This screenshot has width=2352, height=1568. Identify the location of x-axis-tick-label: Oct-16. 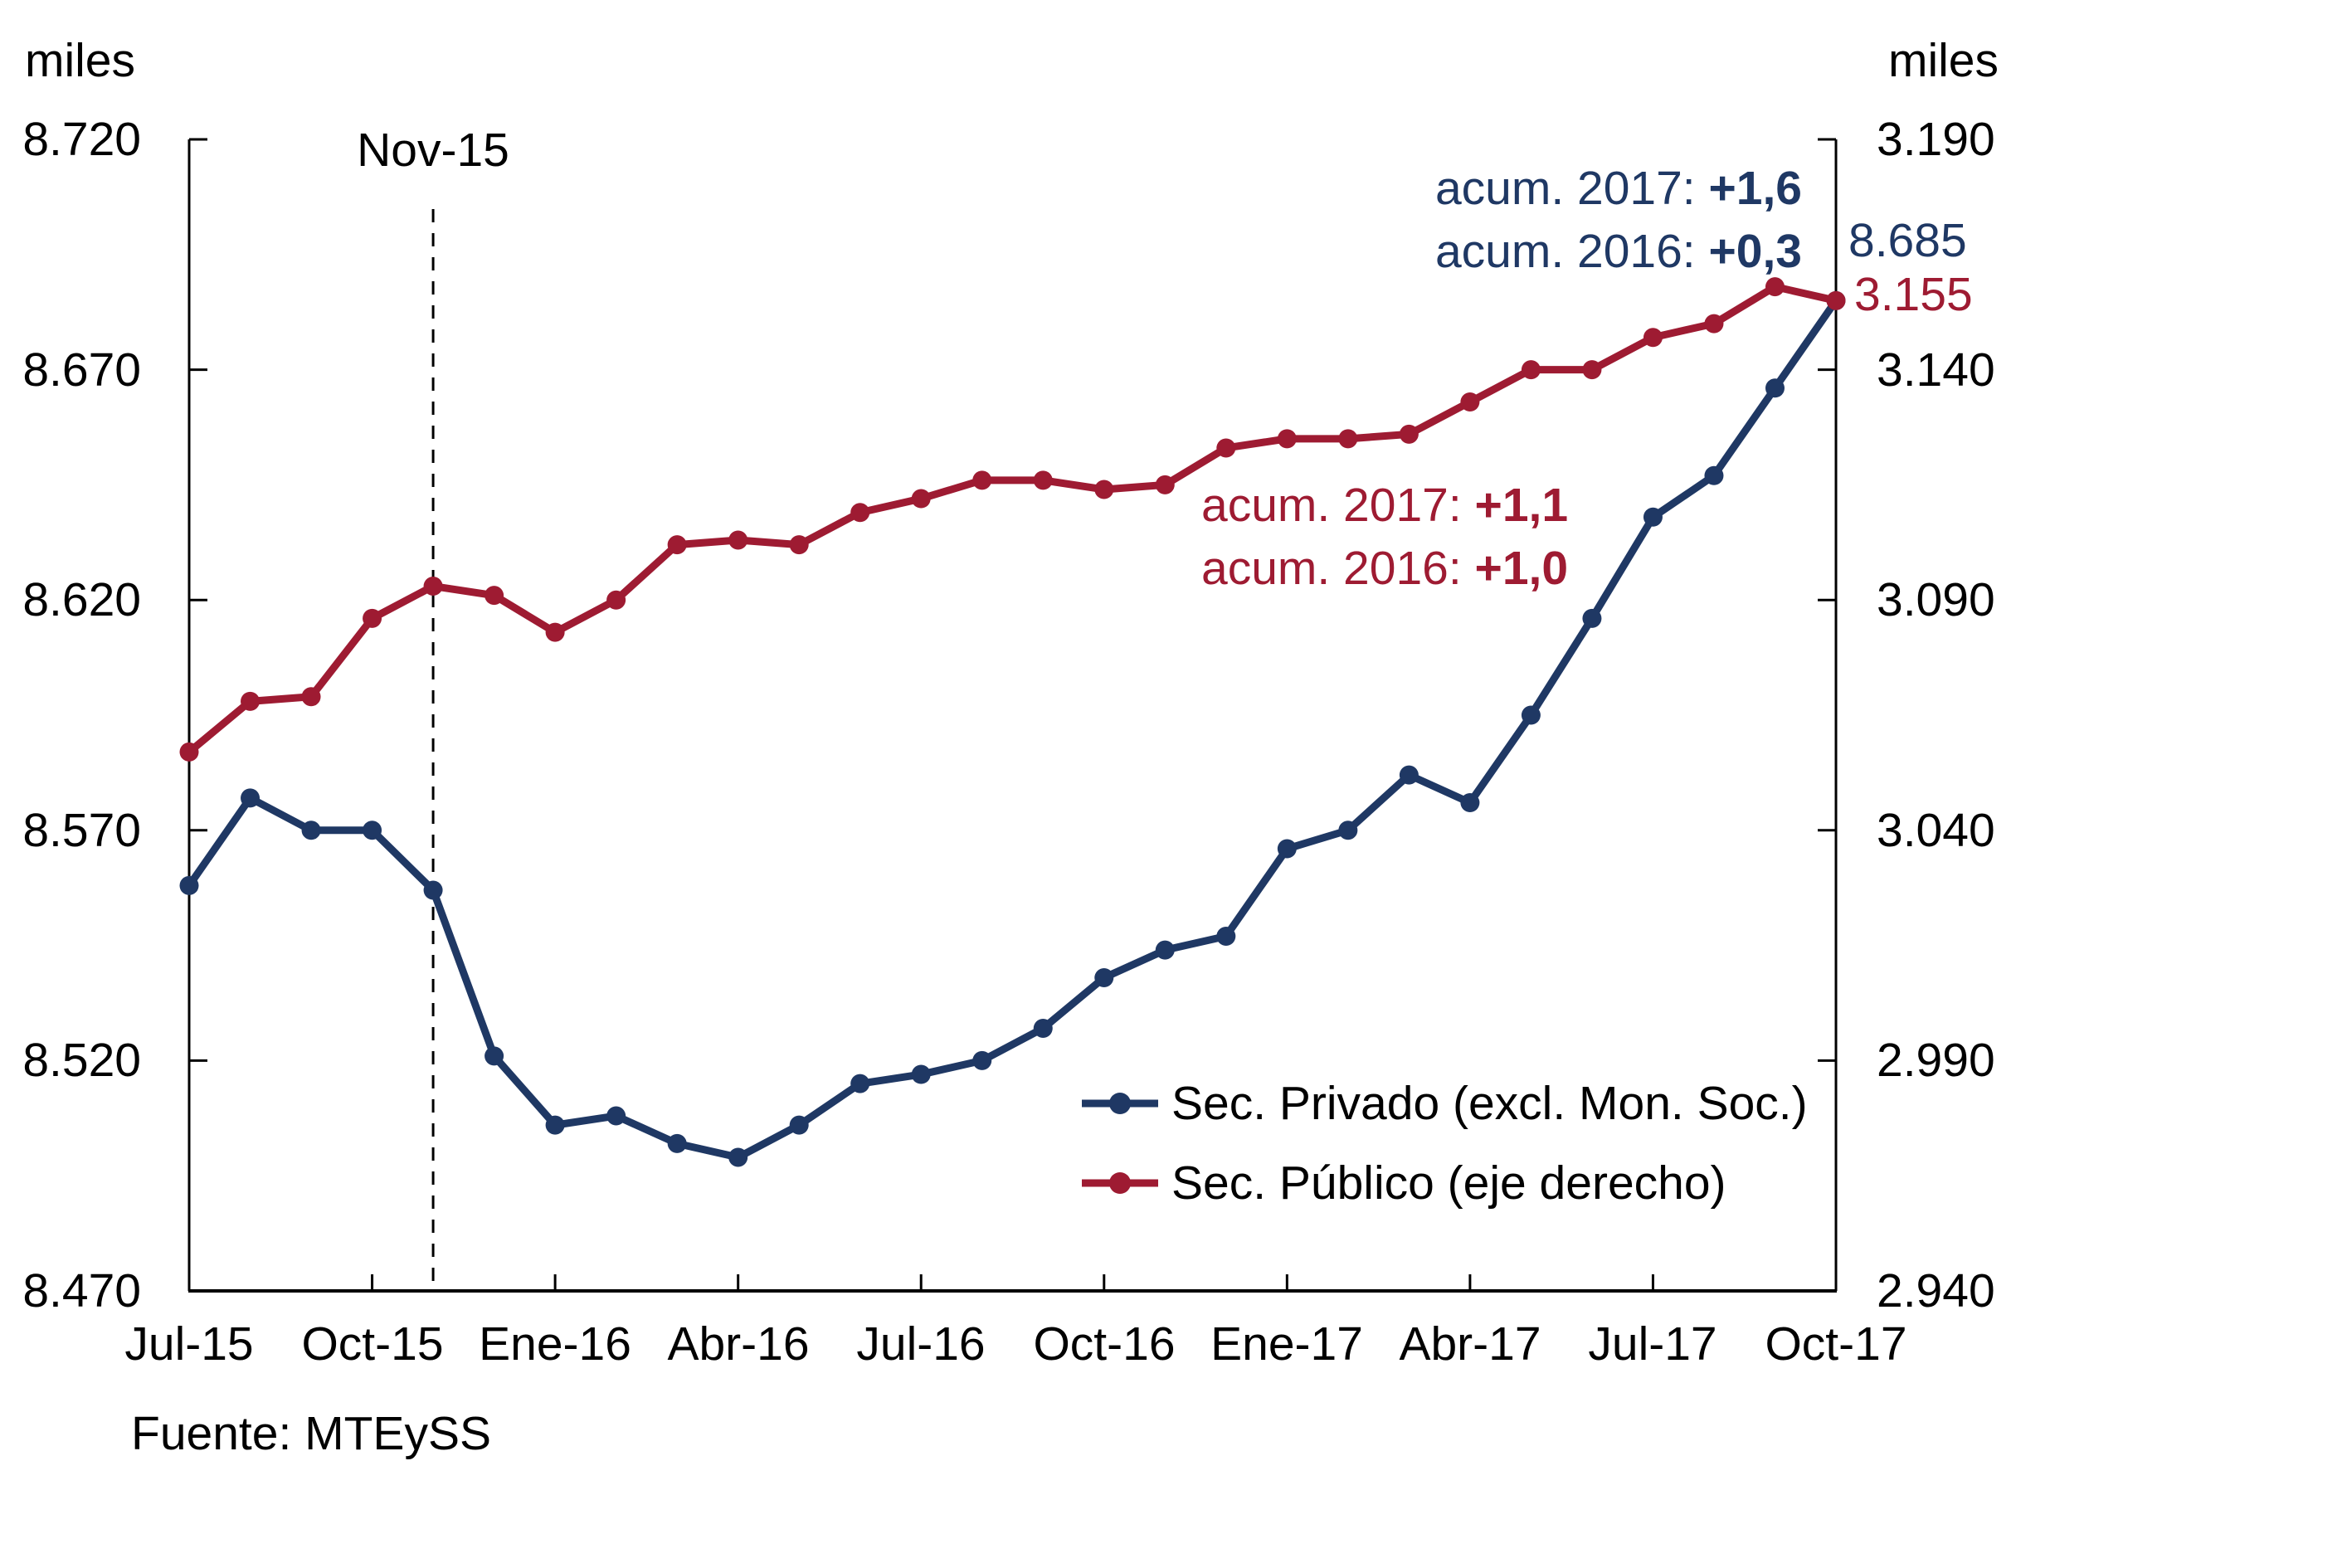
(1104, 1344).